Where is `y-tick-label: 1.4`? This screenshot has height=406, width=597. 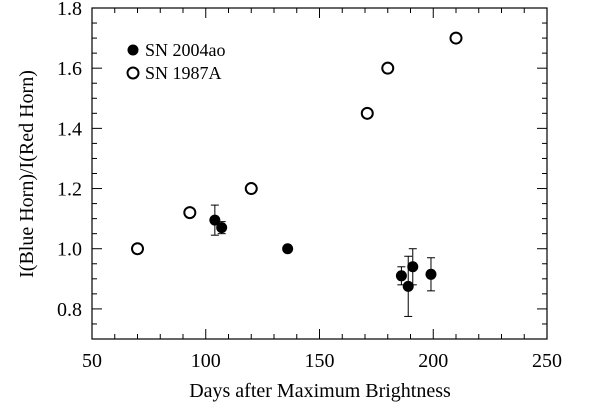 y-tick-label: 1.4 is located at coordinates (69, 129).